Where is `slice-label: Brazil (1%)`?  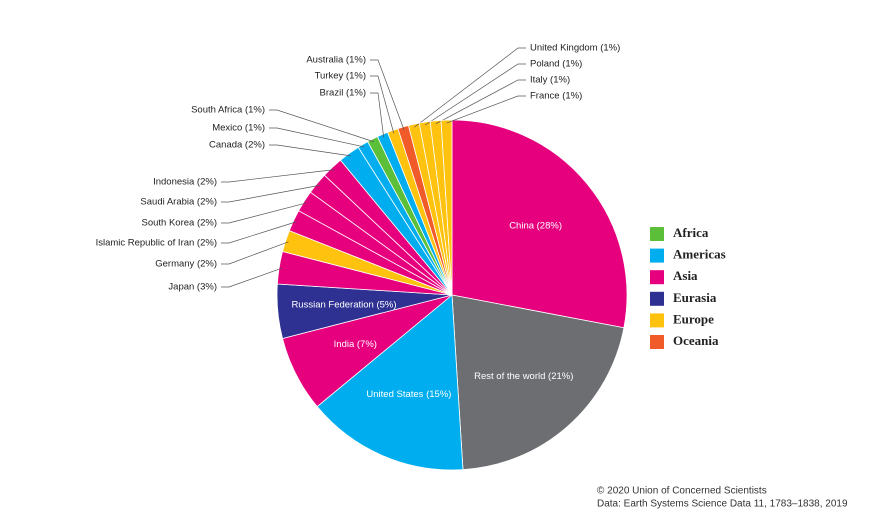 slice-label: Brazil (1%) is located at coordinates (343, 93).